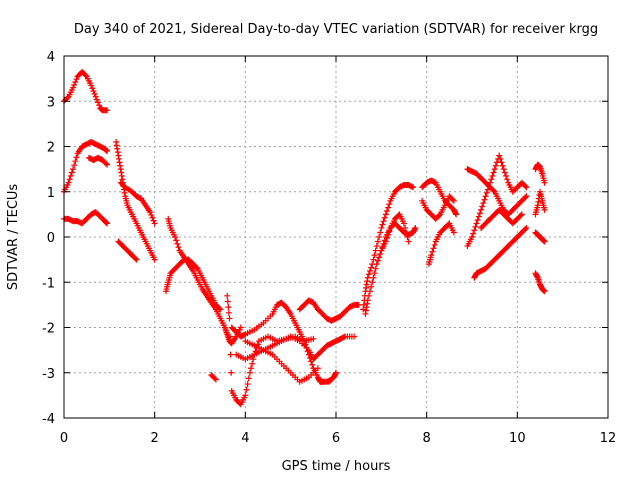 The height and width of the screenshot is (480, 640). Describe the element at coordinates (540, 173) in the screenshot. I see `series-sat-aa` at that location.